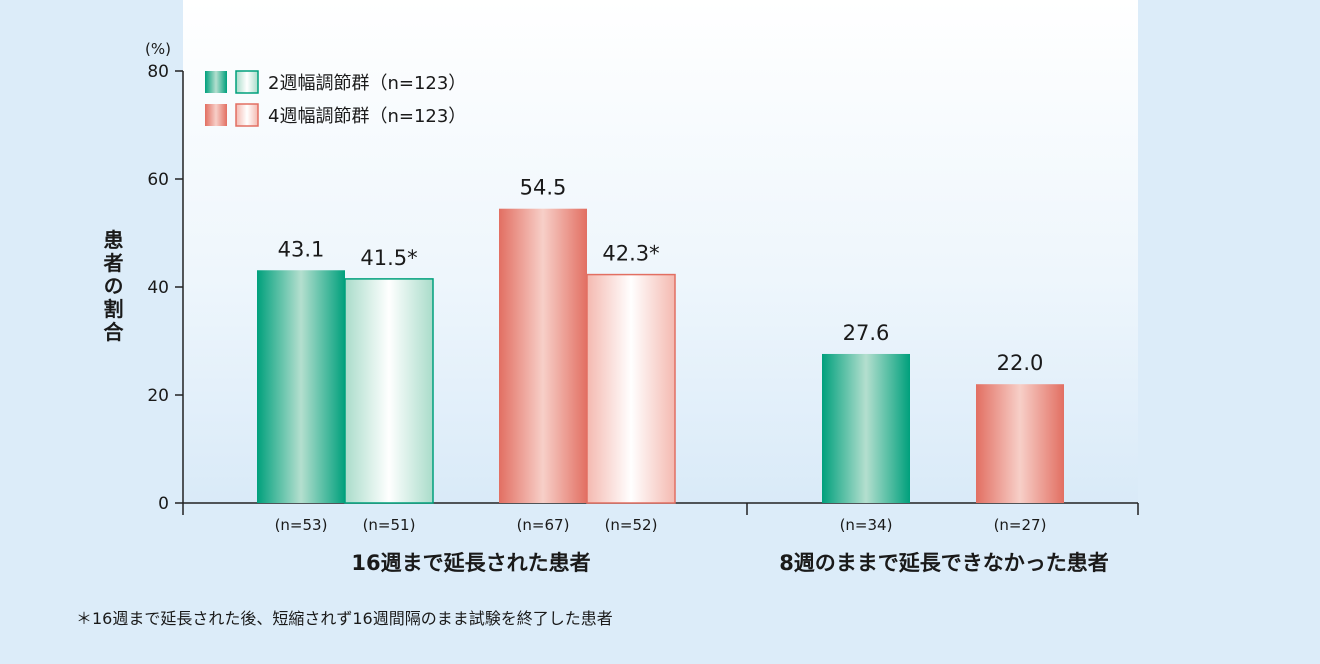  What do you see at coordinates (112, 286) in the screenshot?
I see `y-axis-label: 患者の割合` at bounding box center [112, 286].